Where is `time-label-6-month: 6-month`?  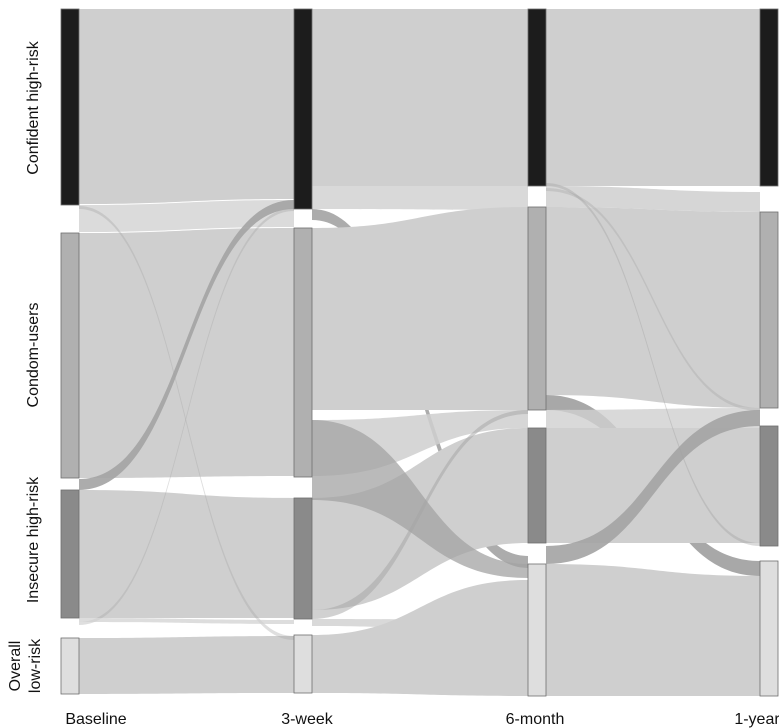 time-label-6-month: 6-month is located at coordinates (535, 719).